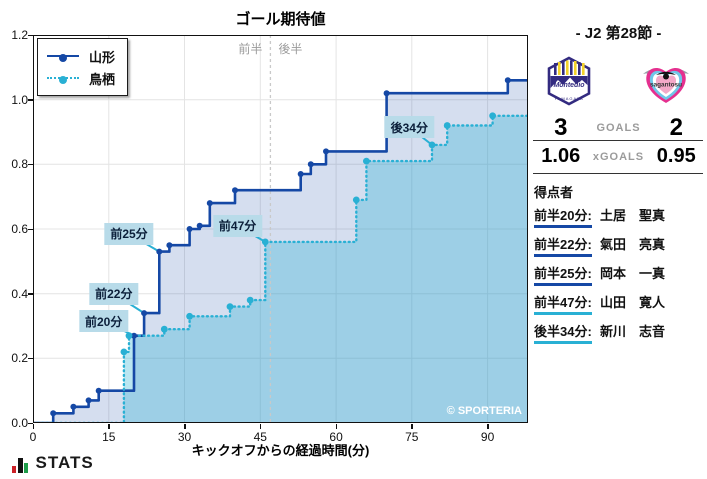  Describe the element at coordinates (19, 99) in the screenshot. I see `y-tick-label: 1.0` at that location.